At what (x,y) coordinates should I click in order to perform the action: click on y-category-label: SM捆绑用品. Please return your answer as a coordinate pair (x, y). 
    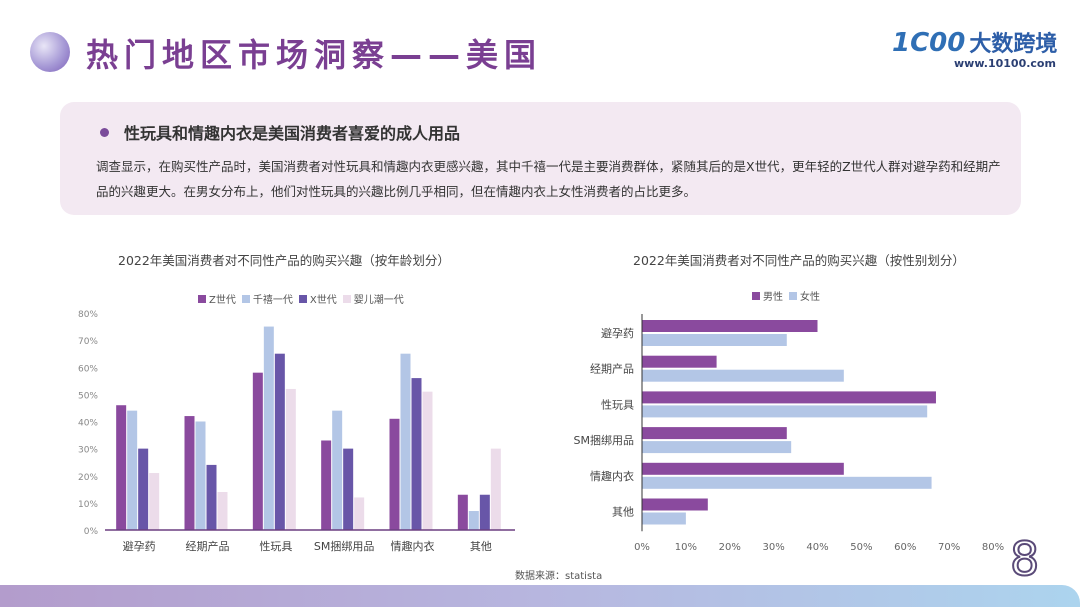
    Looking at the image, I should click on (604, 440).